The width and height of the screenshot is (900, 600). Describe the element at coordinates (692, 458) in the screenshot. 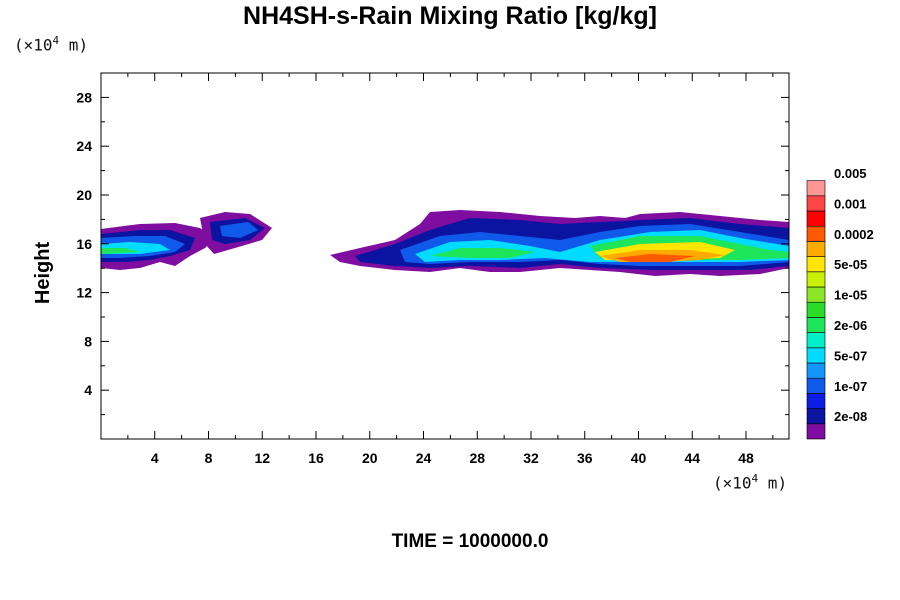

I see `x-tick-label: 44` at that location.